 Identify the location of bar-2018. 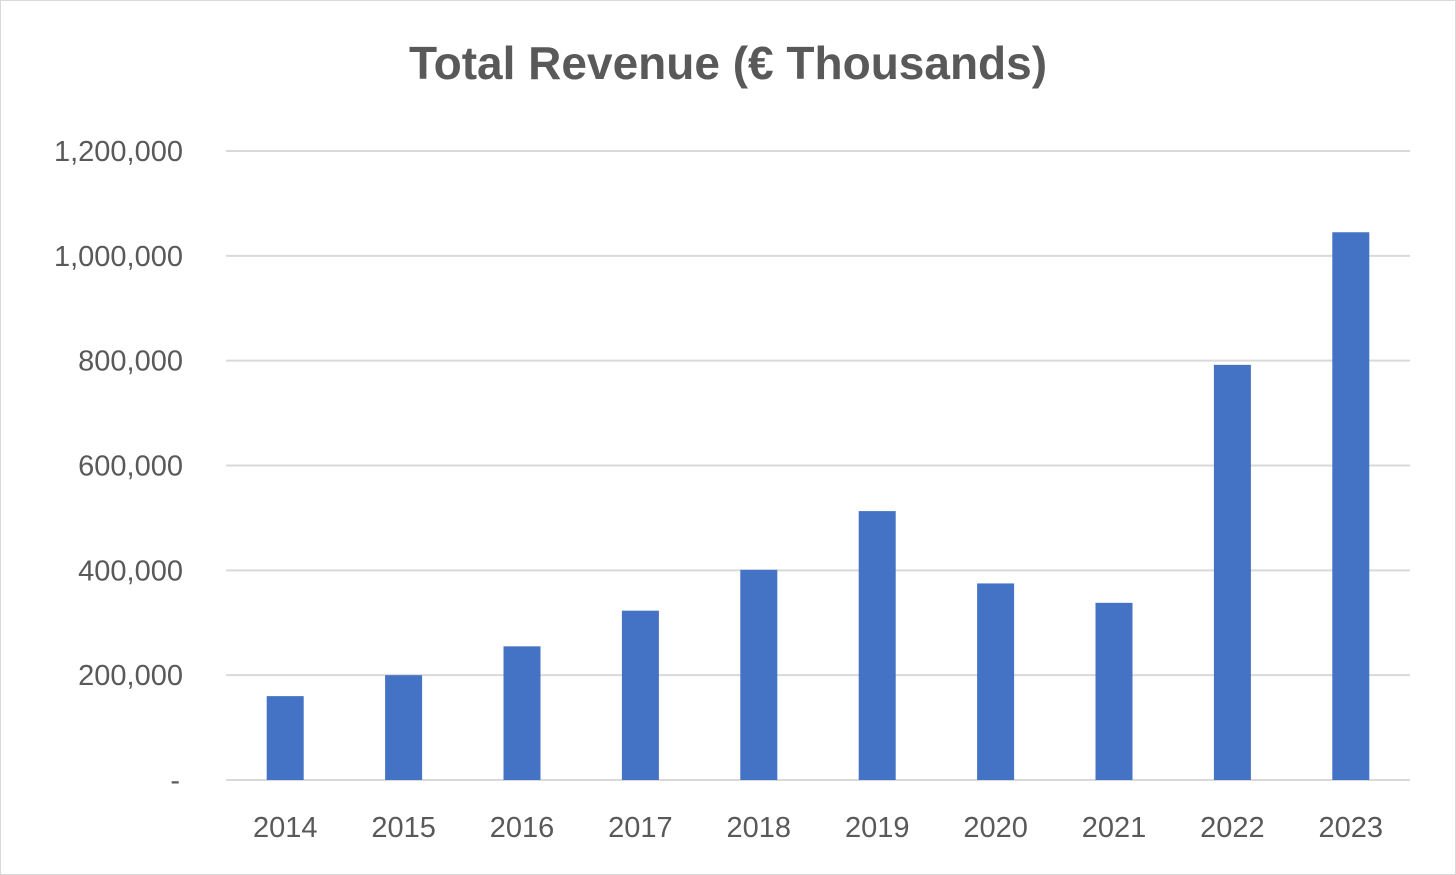
(759, 674).